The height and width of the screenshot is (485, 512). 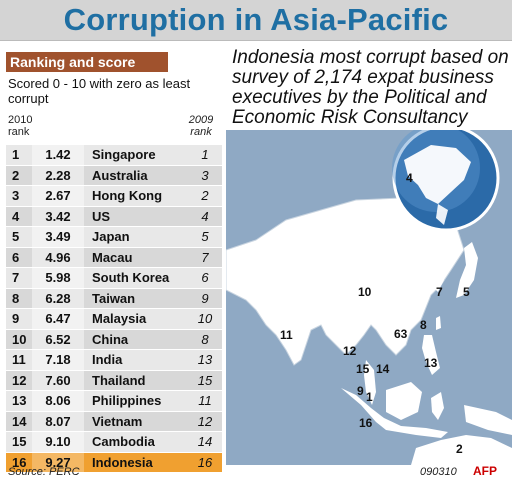 What do you see at coordinates (365, 292) in the screenshot?
I see `map-label-china: 10` at bounding box center [365, 292].